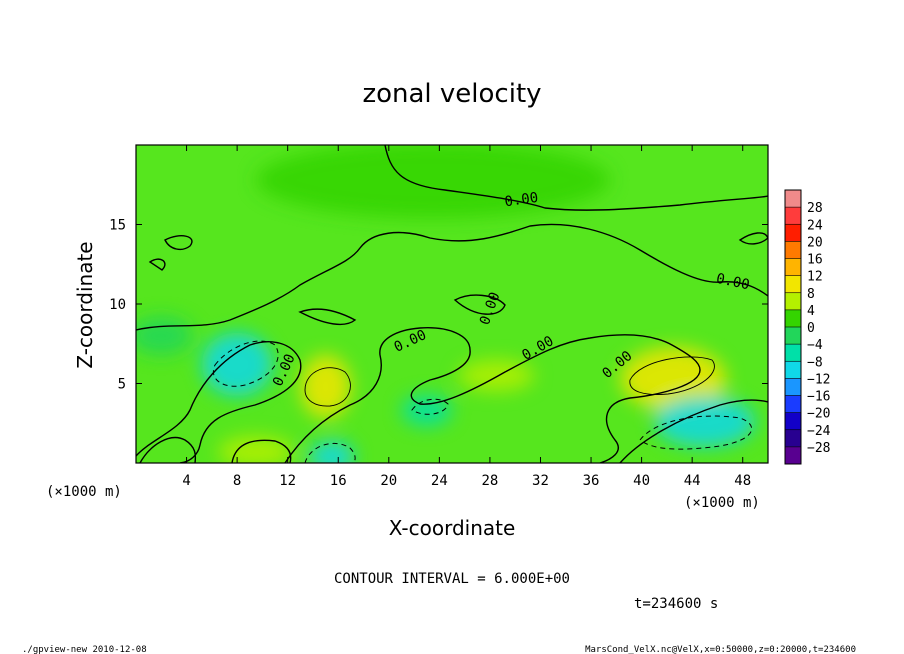 The image size is (904, 654). I want to click on y-unit-label: (×1000 m), so click(722, 503).